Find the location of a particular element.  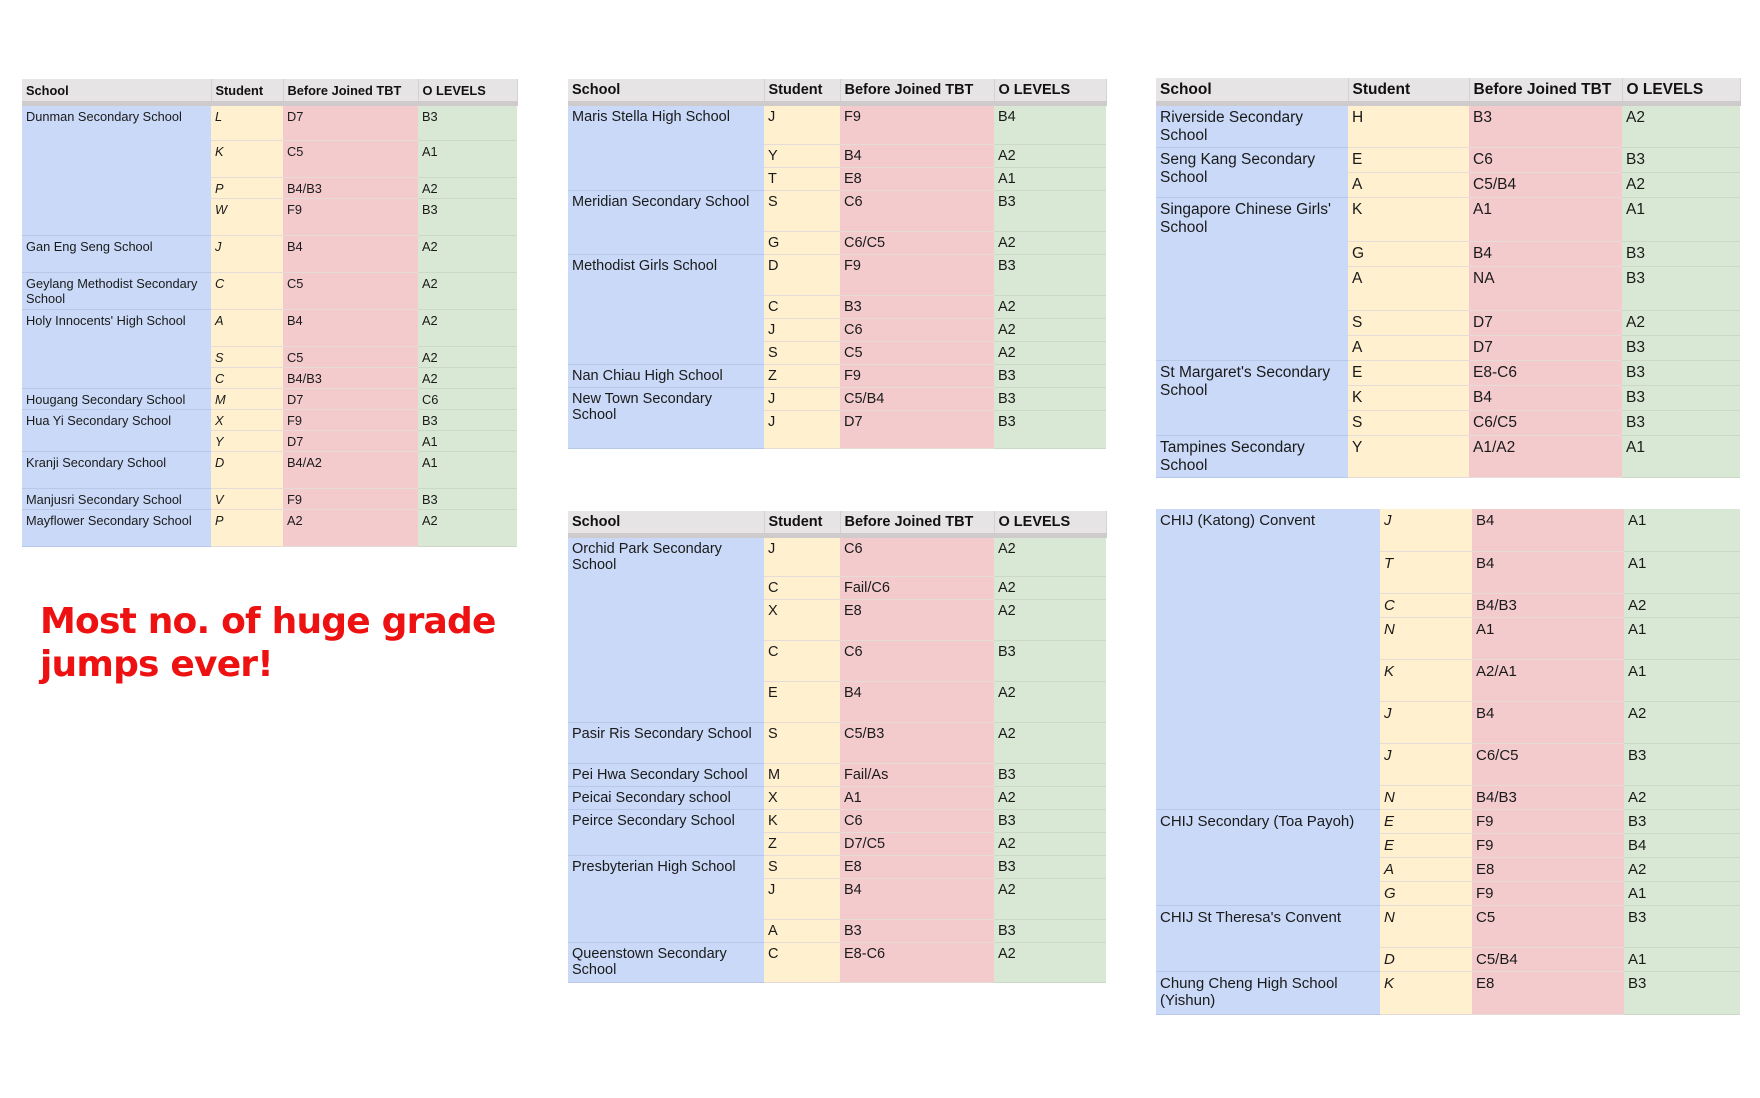

before-cell: A1 is located at coordinates (1545, 219).